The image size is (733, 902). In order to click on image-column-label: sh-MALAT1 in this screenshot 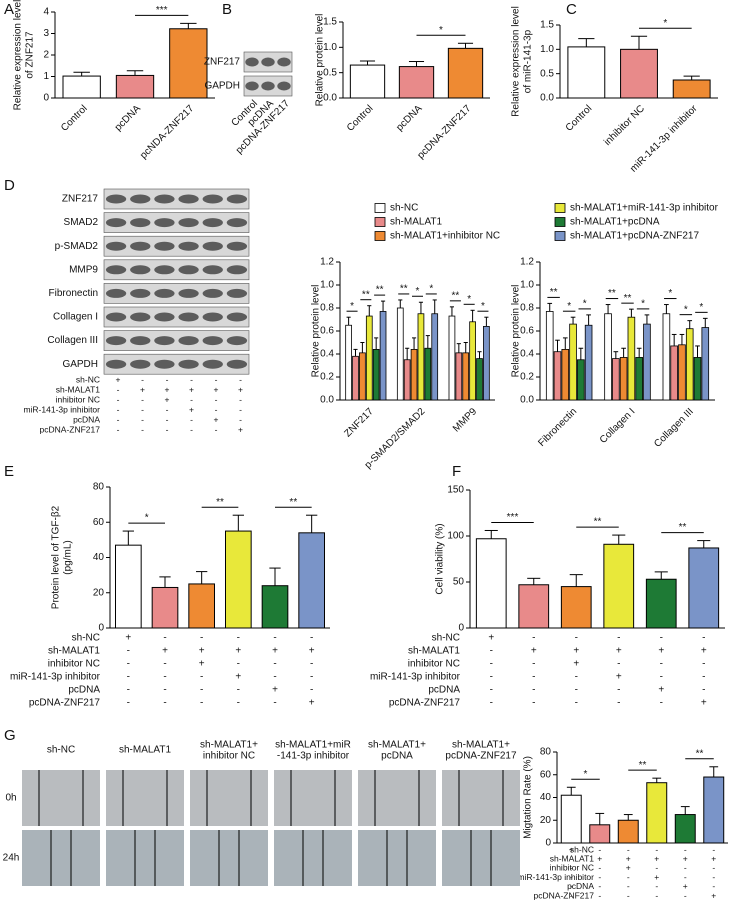, I will do `click(145, 750)`.